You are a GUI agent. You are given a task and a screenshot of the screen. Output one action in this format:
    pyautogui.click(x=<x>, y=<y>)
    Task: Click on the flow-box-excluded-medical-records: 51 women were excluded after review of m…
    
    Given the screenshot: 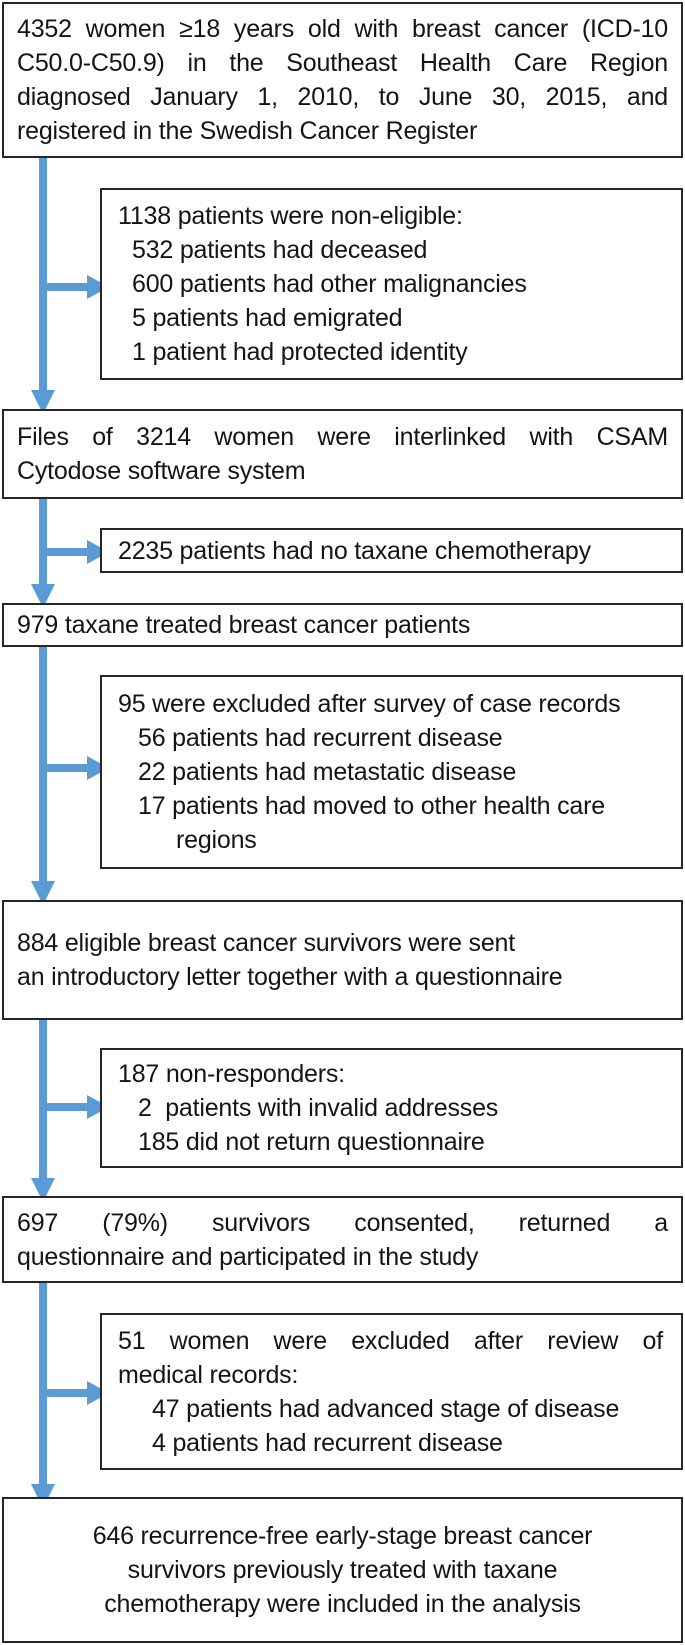 What is the action you would take?
    pyautogui.click(x=391, y=1391)
    